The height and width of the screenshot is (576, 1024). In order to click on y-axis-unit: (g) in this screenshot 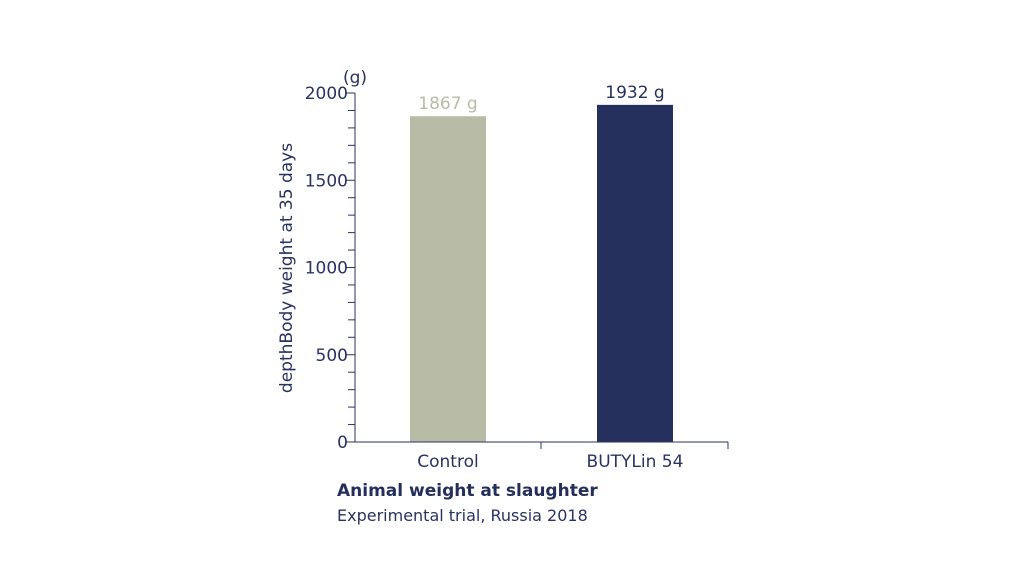, I will do `click(355, 78)`.